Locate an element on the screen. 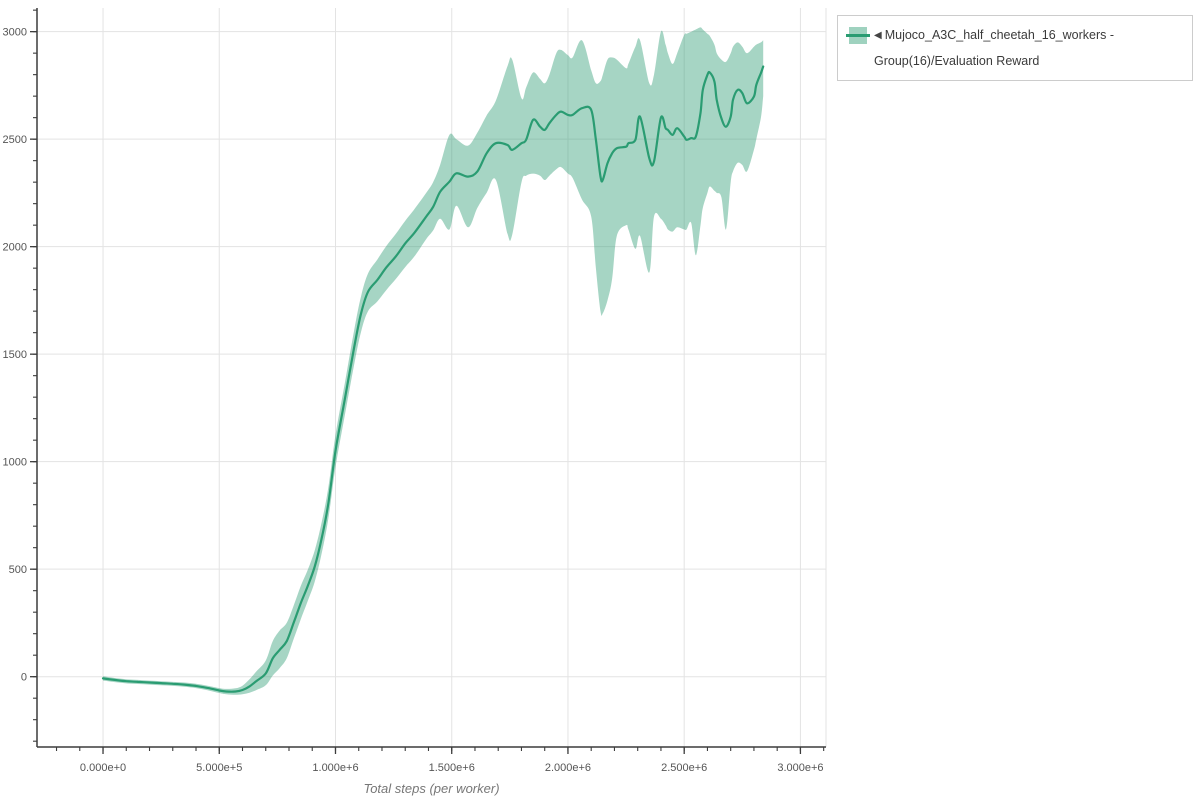 The image size is (1200, 800). x-axis-title: Total steps (per worker) is located at coordinates (431, 788).